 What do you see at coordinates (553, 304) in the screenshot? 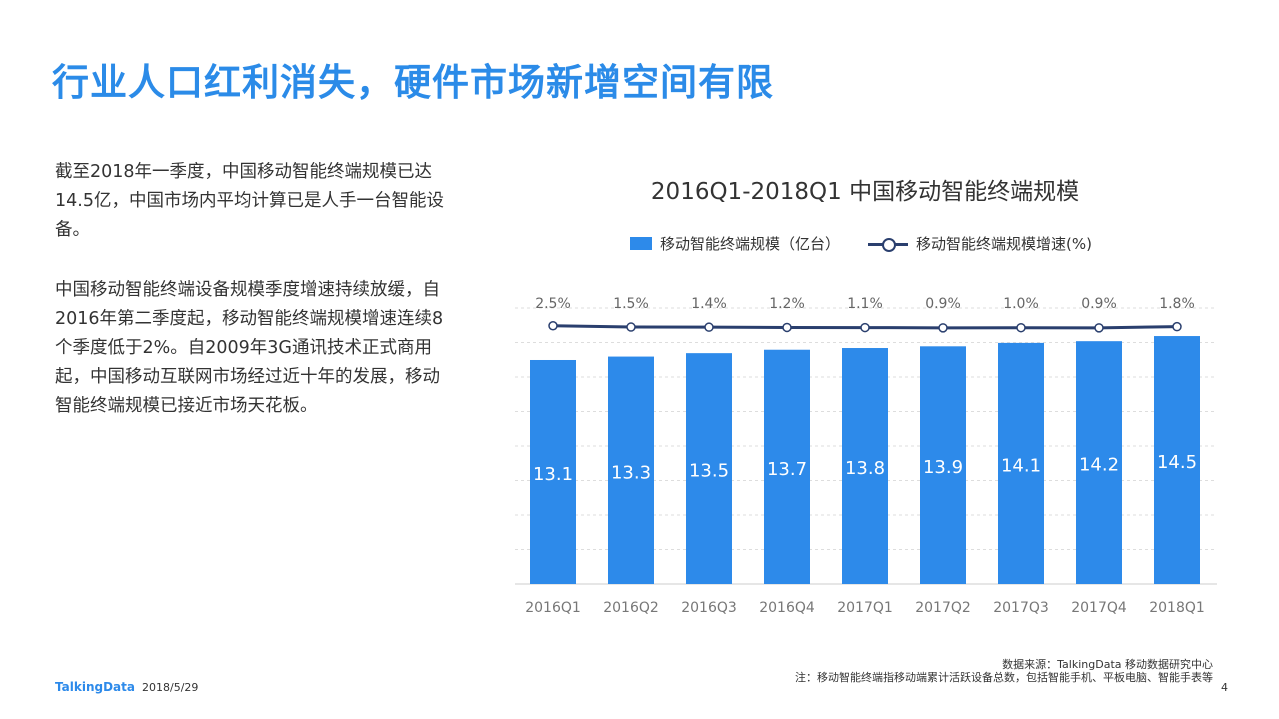
I see `growth-value-label: 2.5%` at bounding box center [553, 304].